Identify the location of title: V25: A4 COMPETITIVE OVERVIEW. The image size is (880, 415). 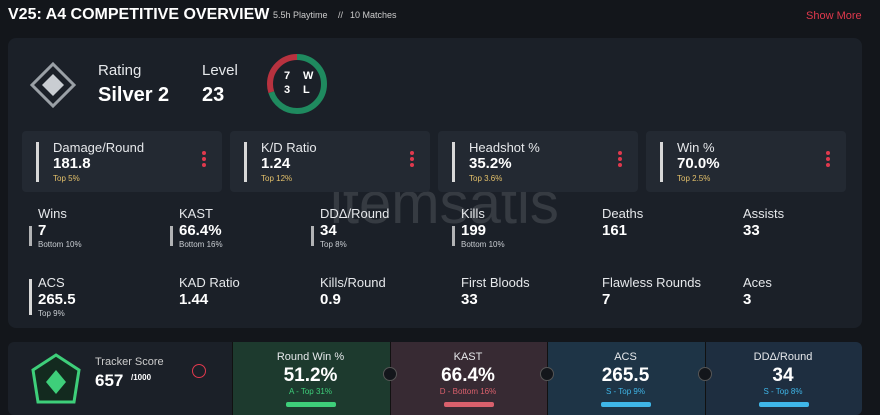
(139, 14).